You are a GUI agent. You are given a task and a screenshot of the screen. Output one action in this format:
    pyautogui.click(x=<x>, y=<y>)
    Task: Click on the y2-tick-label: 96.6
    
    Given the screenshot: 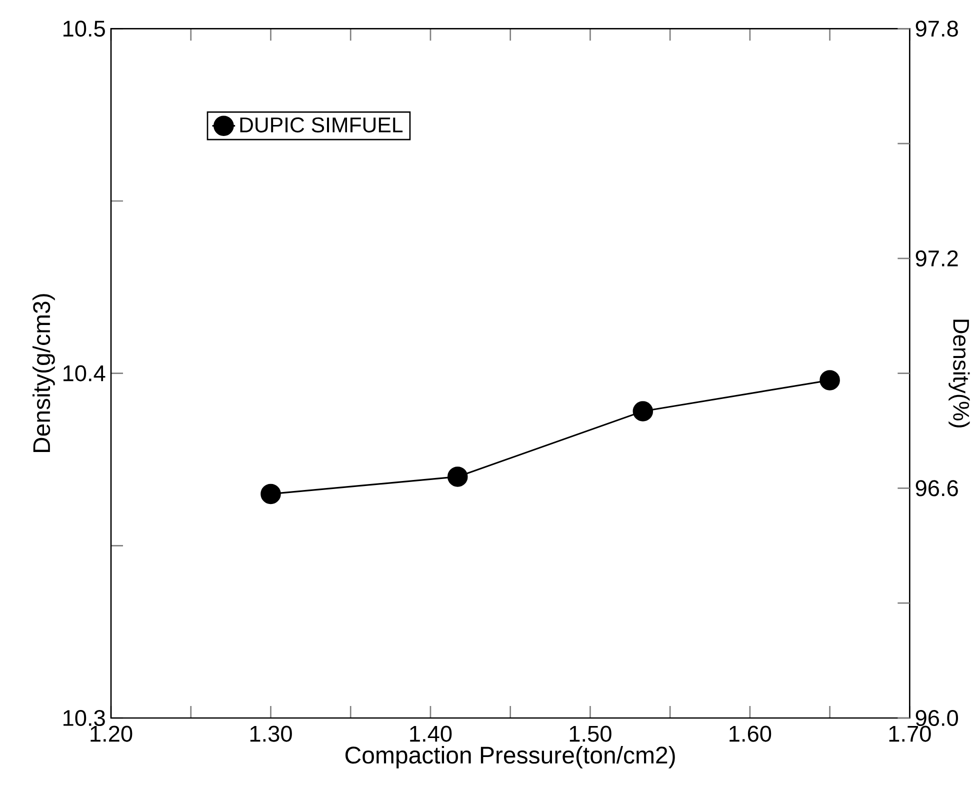 What is the action you would take?
    pyautogui.click(x=937, y=488)
    